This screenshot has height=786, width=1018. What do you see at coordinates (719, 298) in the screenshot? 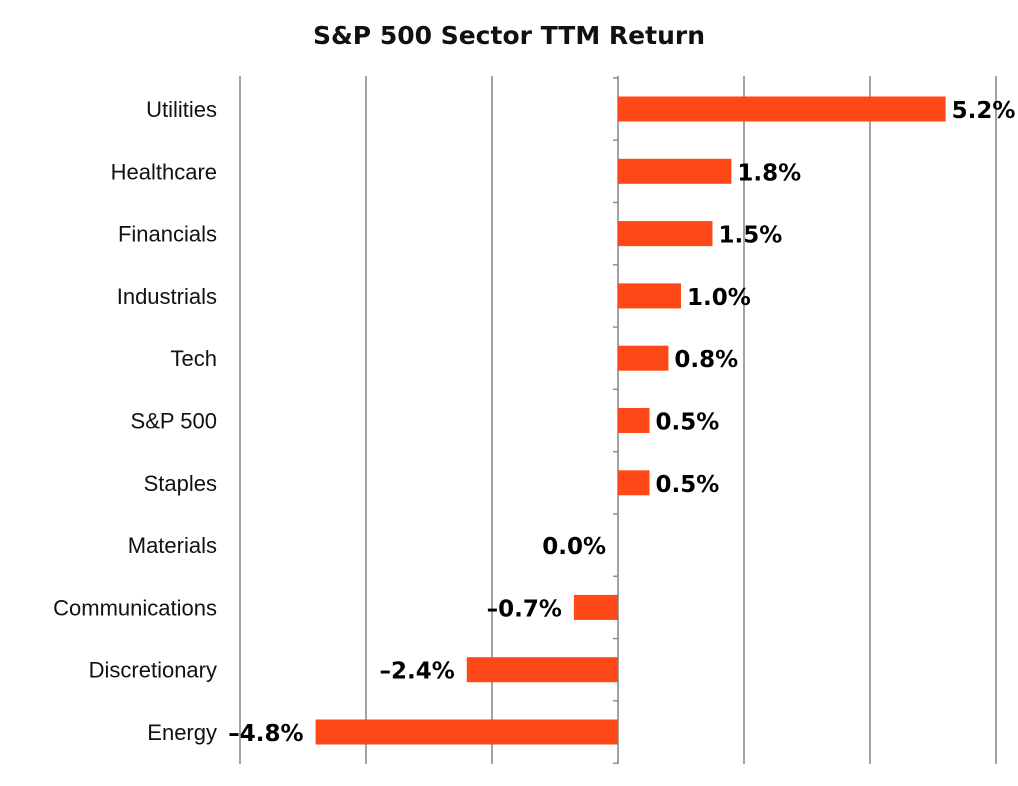
I see `value-label: 1.0%` at bounding box center [719, 298].